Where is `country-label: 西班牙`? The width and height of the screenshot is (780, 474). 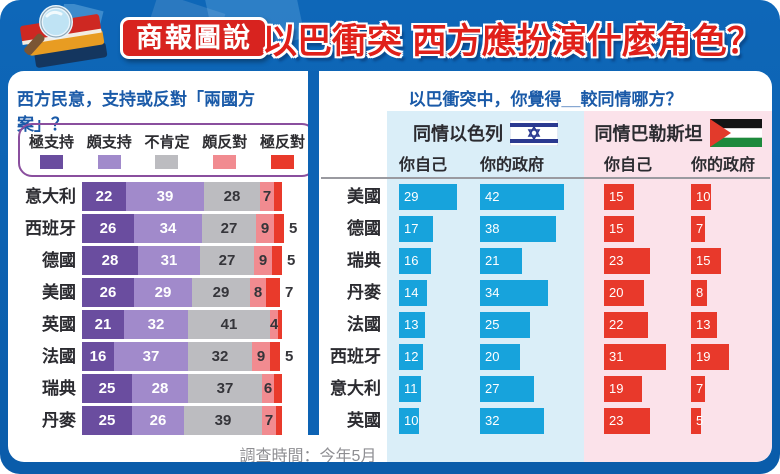 country-label: 西班牙 is located at coordinates (355, 356).